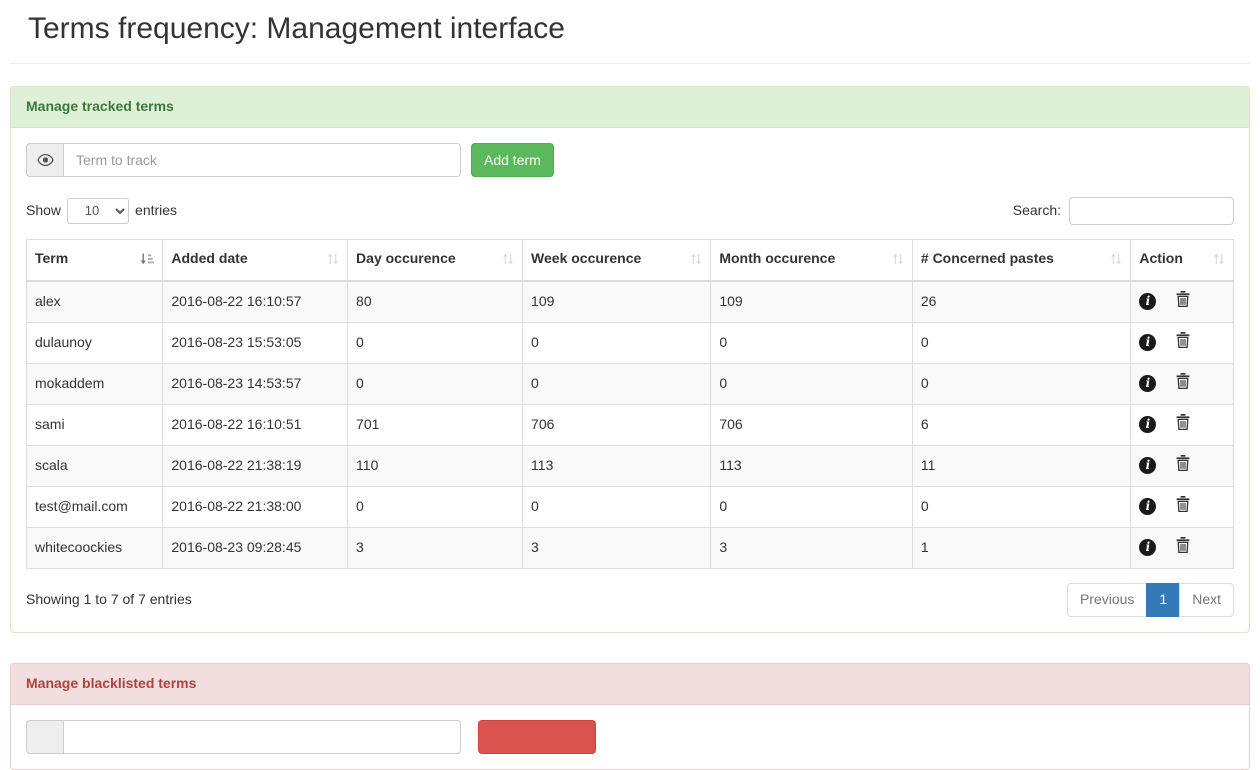 The width and height of the screenshot is (1260, 770). What do you see at coordinates (811, 260) in the screenshot?
I see `column-header-month-occurence: Month occurence` at bounding box center [811, 260].